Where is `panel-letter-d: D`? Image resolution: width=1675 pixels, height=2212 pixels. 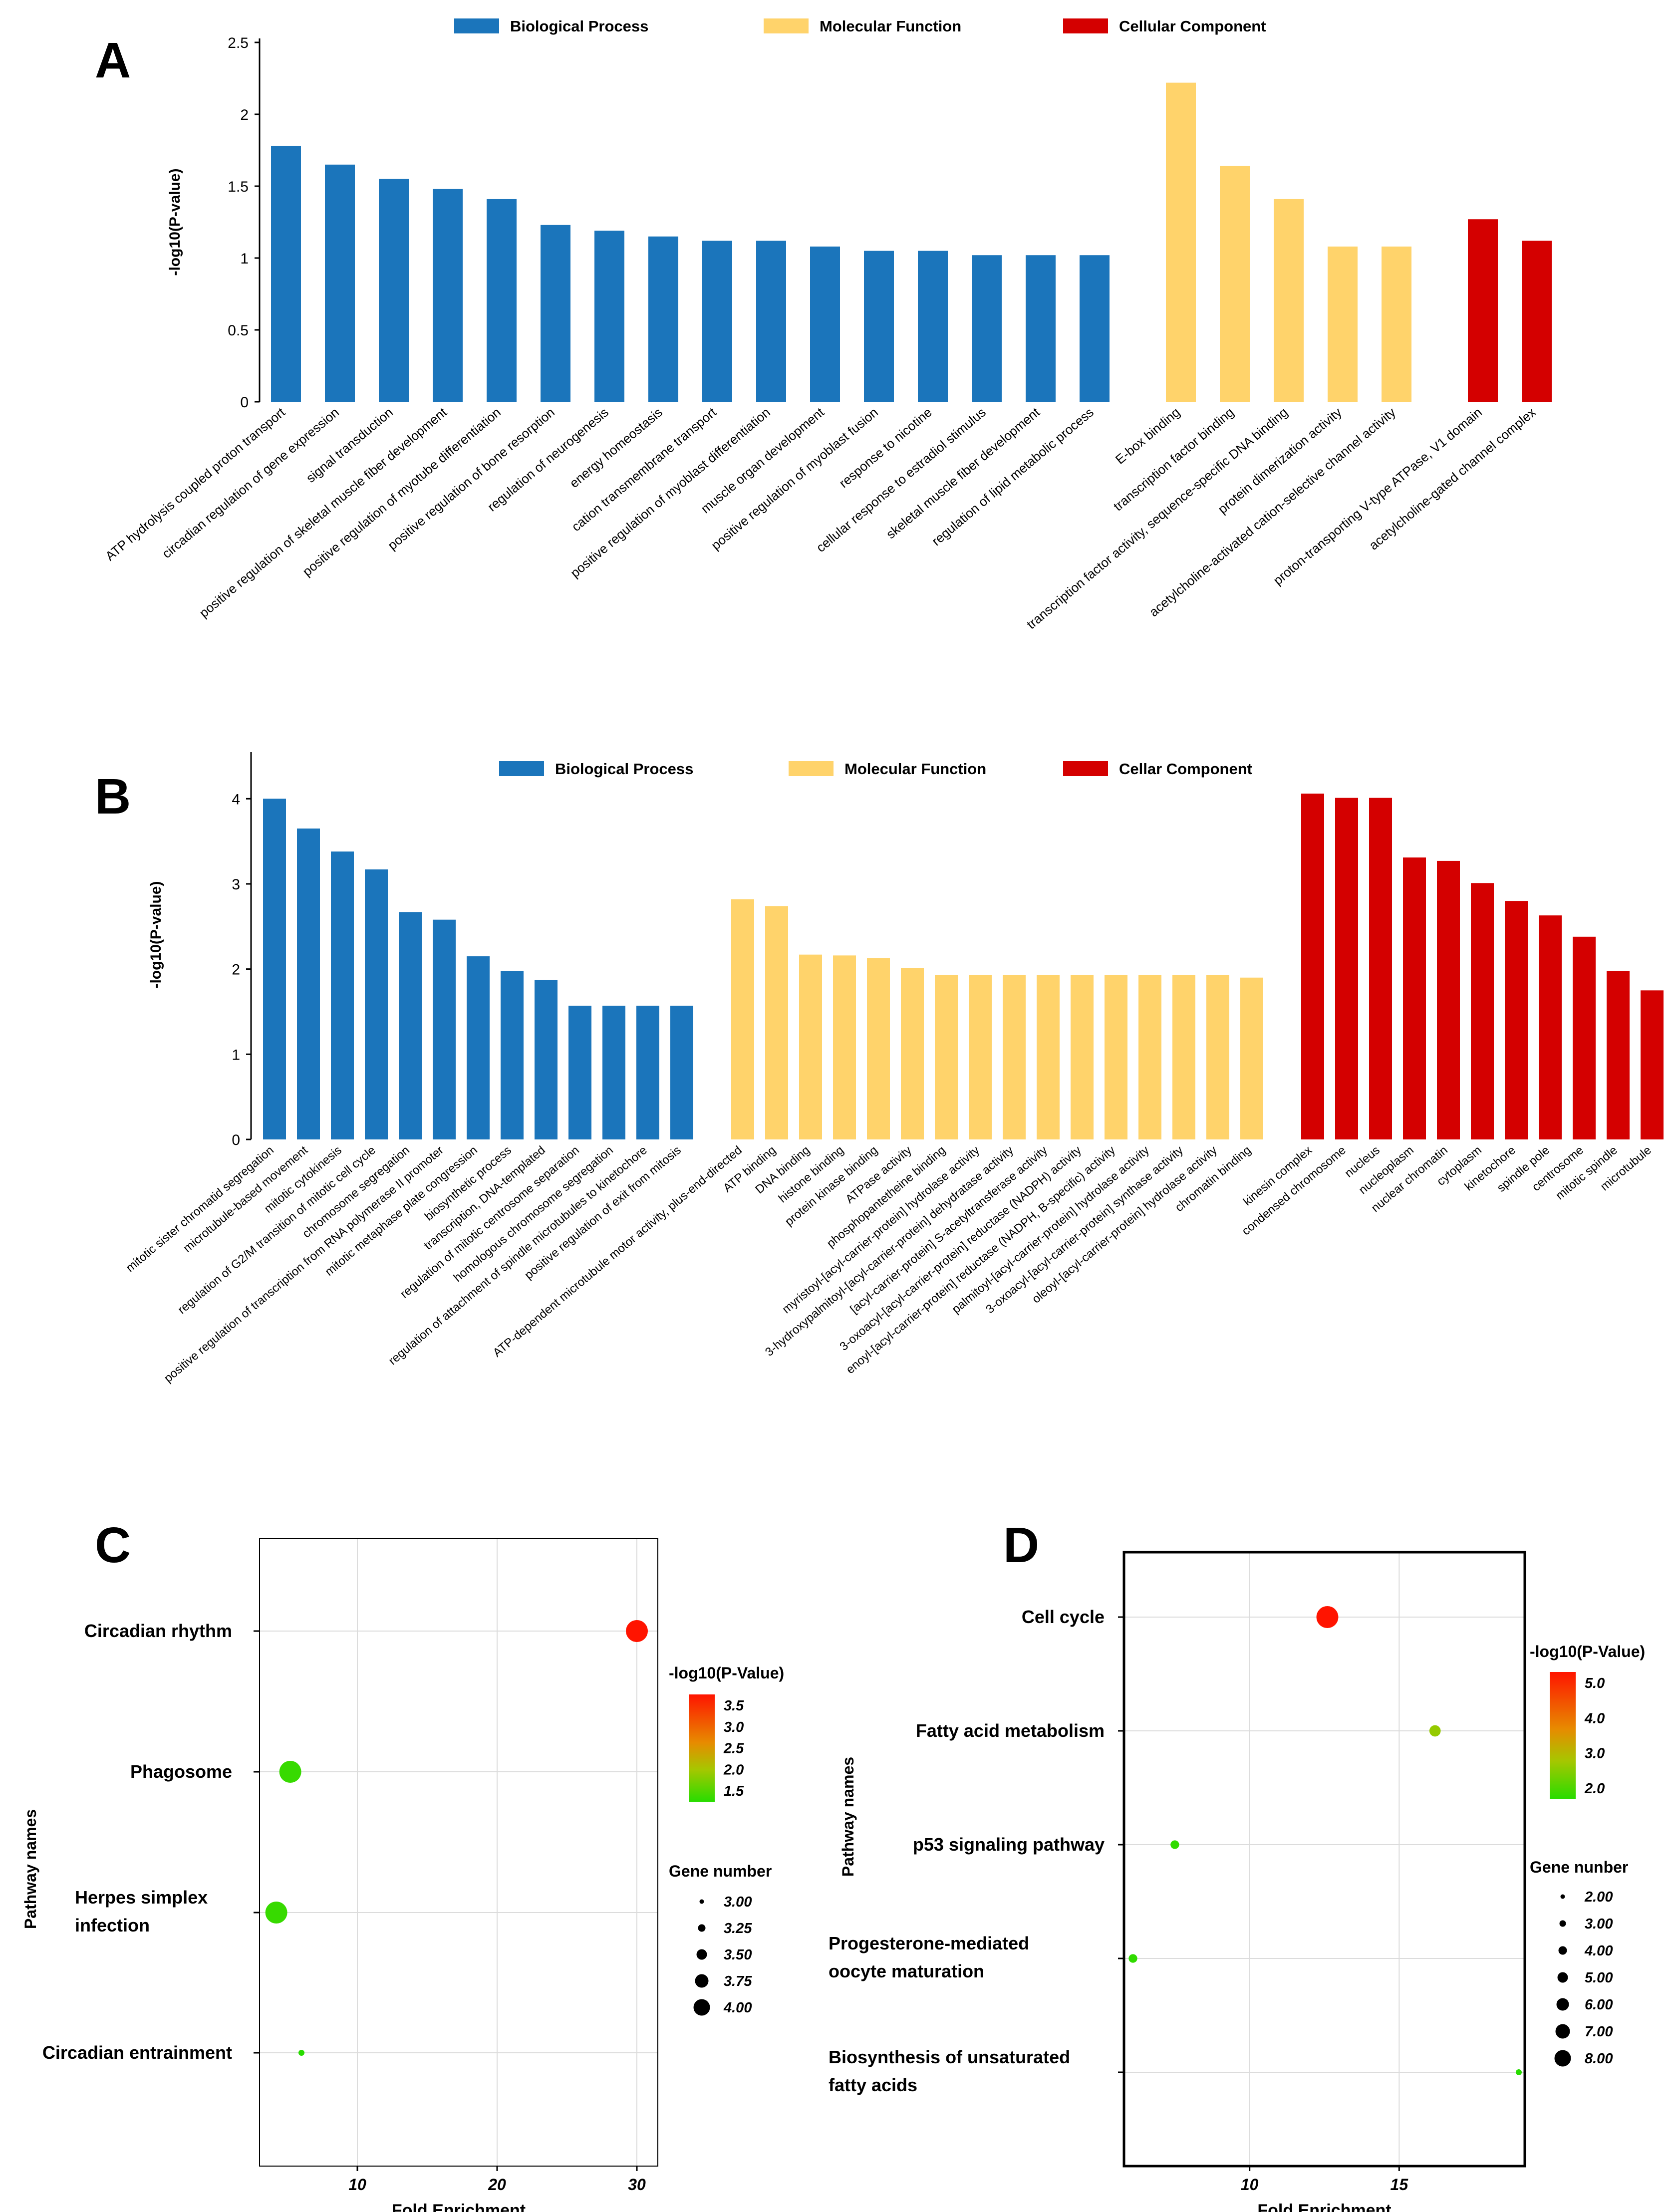
panel-letter-d: D is located at coordinates (1021, 1545).